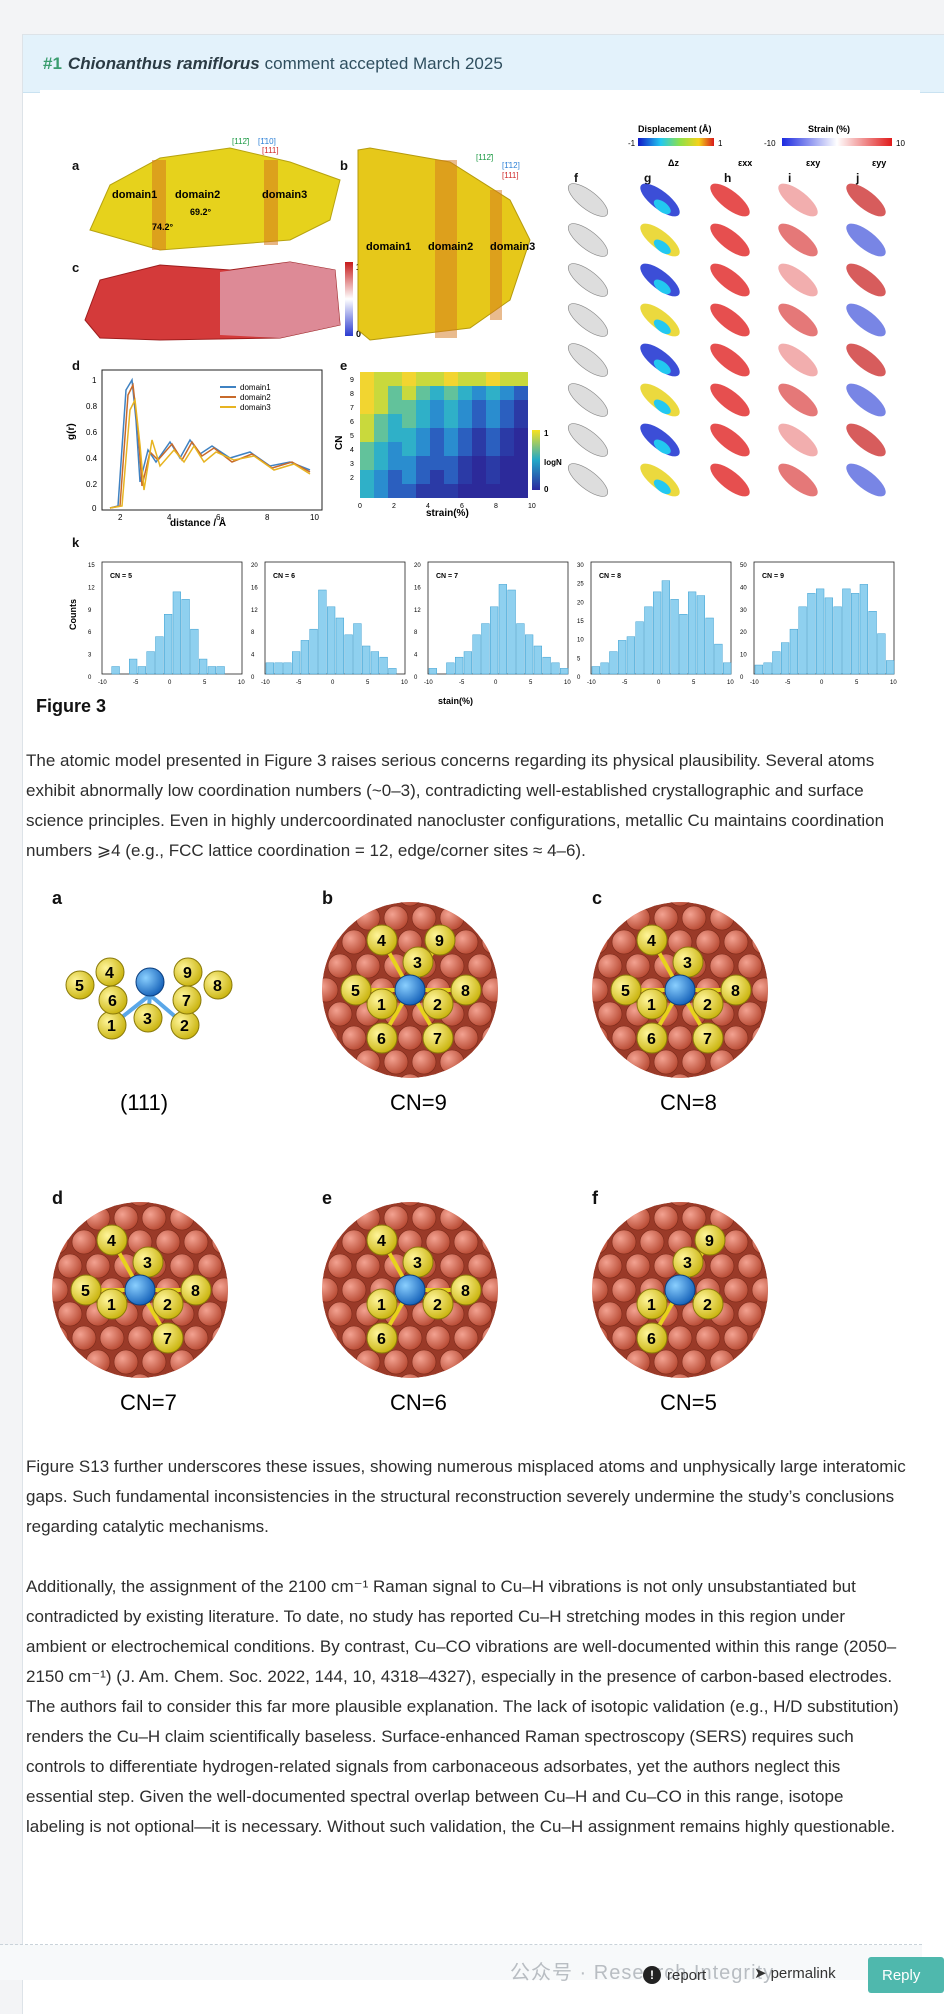 The image size is (944, 2014). I want to click on histogram-xtick: -5, so click(462, 683).